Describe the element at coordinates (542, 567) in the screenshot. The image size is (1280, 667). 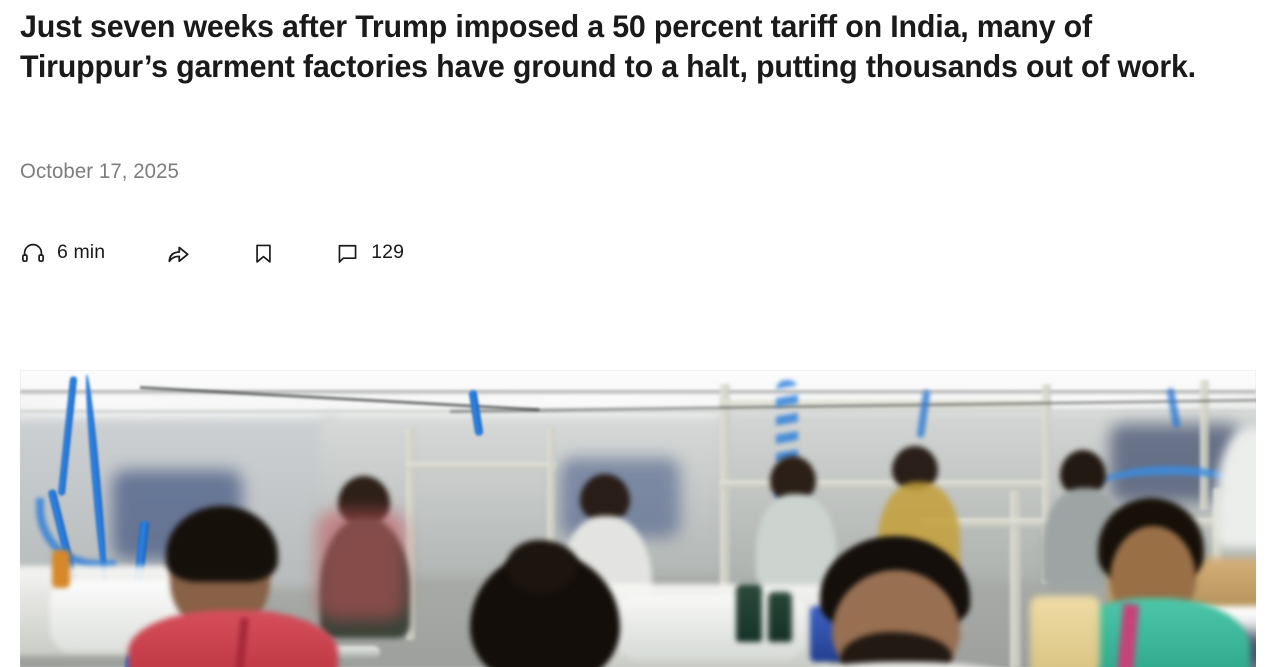
I see `photo-worker-bun-knot` at that location.